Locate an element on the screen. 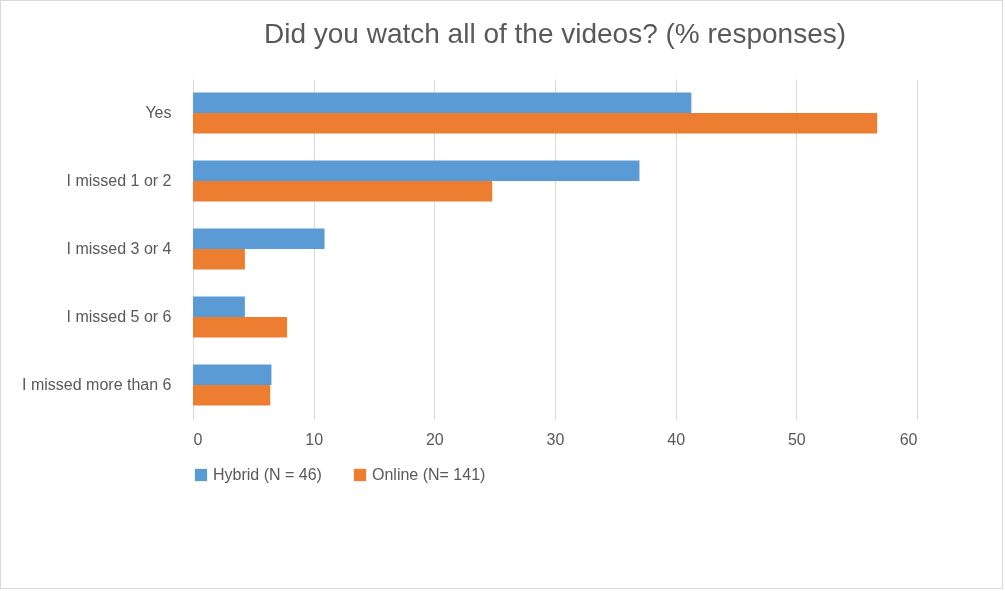 This screenshot has width=1005, height=591. x-tick-label: 0 is located at coordinates (198, 439).